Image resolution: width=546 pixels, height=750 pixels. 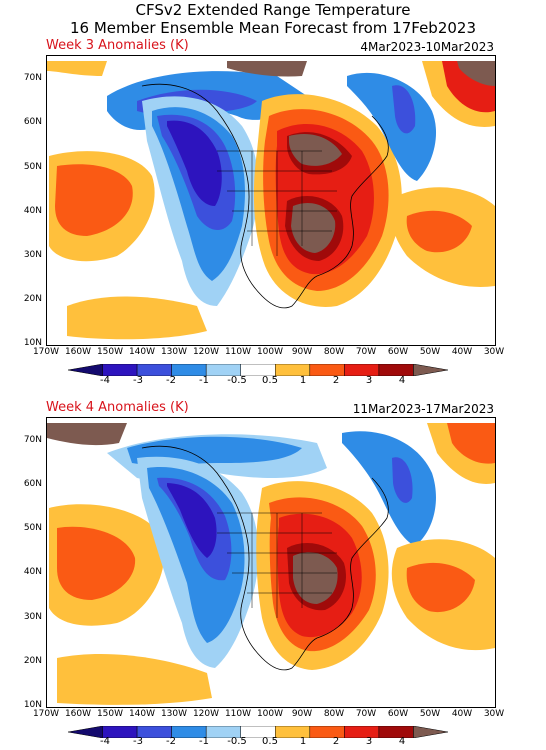 I want to click on week3-dates: 4Mar2023-10Mar2023, so click(x=427, y=47).